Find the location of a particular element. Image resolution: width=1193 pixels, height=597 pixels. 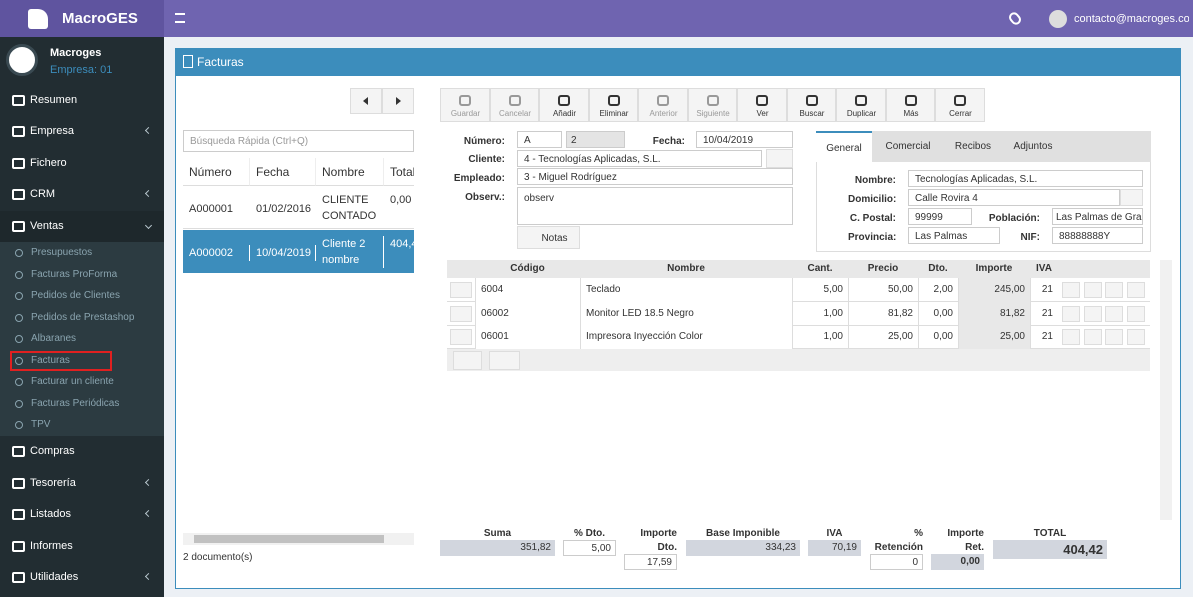

tab: General is located at coordinates (844, 146).